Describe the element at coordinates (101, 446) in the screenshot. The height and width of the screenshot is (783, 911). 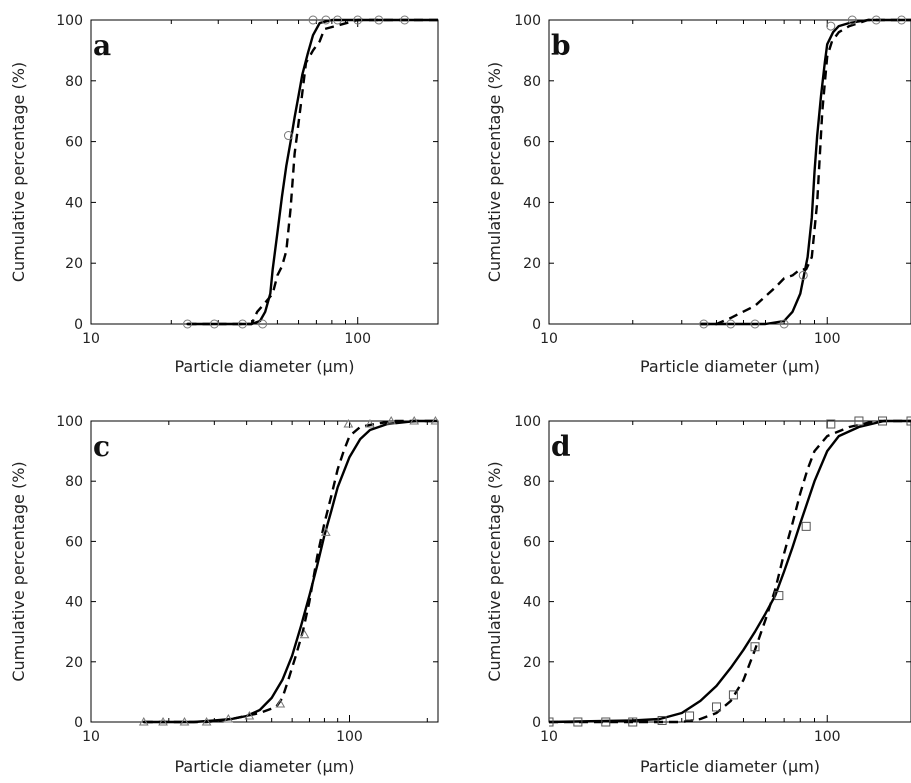
I see `panel-label: c` at that location.